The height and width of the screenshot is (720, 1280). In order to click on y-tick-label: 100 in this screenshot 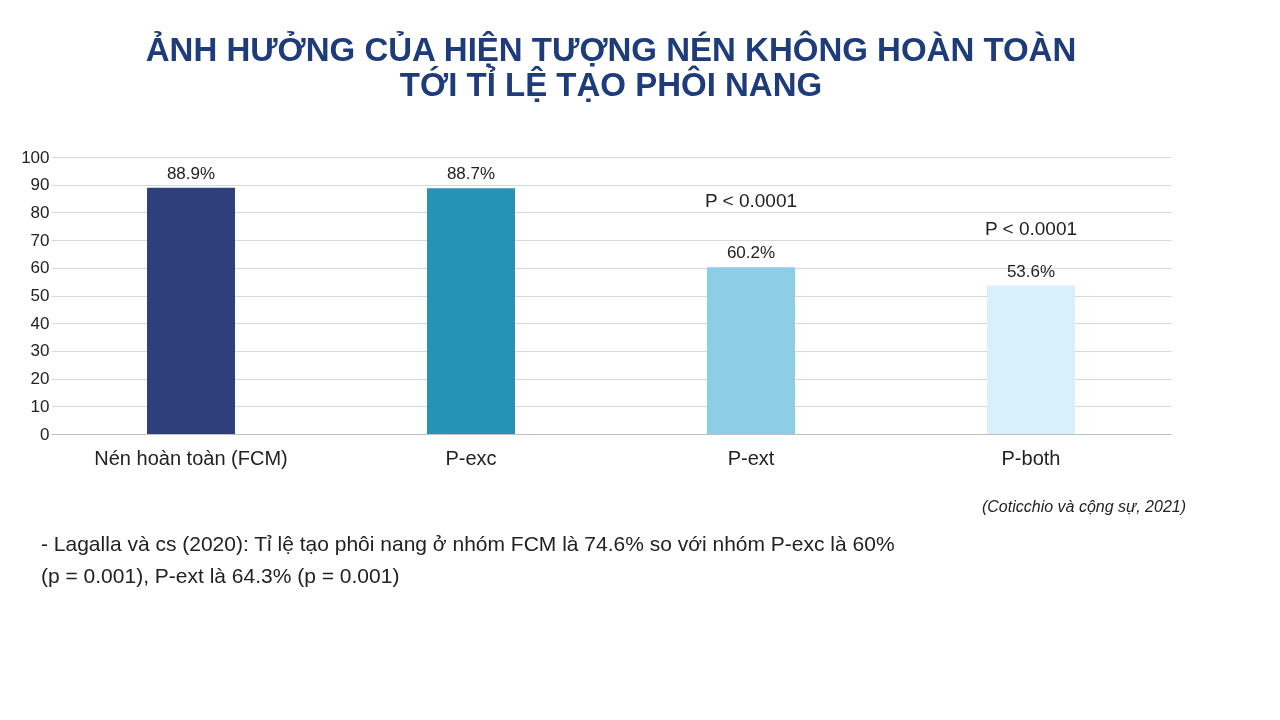, I will do `click(35, 157)`.